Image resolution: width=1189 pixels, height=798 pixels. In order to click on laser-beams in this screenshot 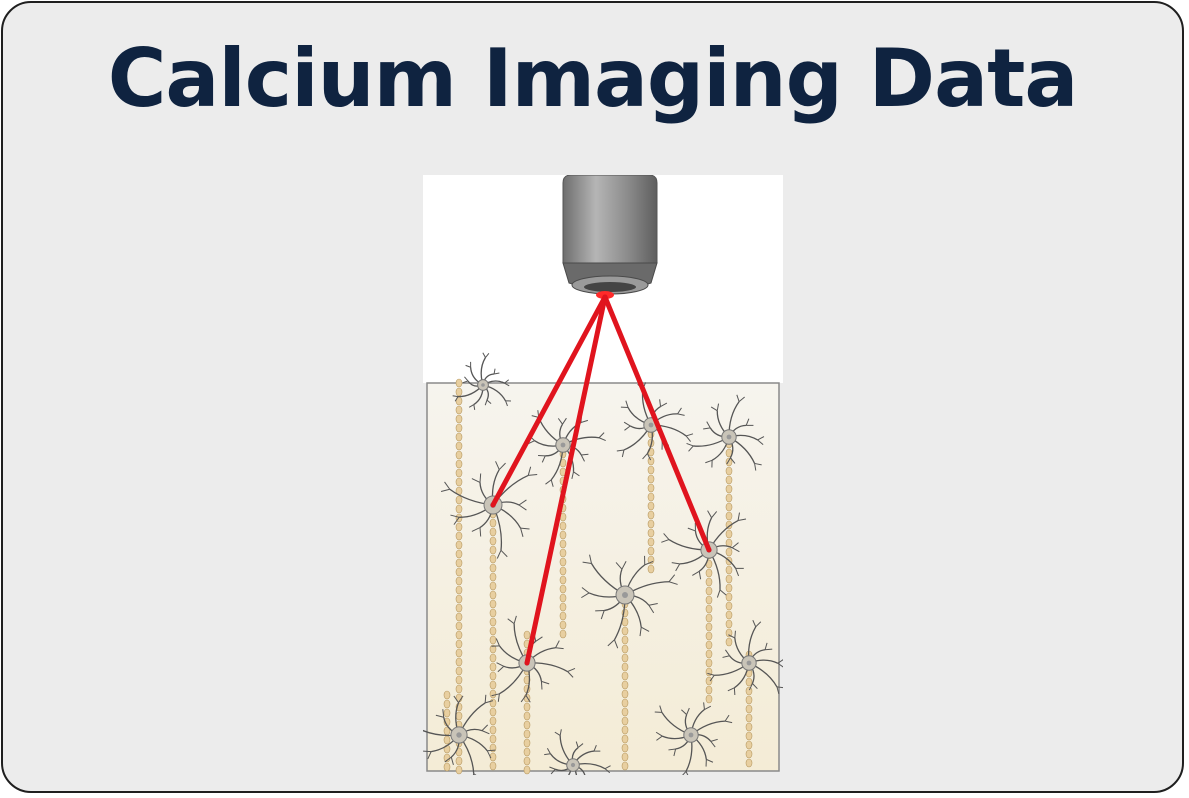, I will do `click(601, 480)`.